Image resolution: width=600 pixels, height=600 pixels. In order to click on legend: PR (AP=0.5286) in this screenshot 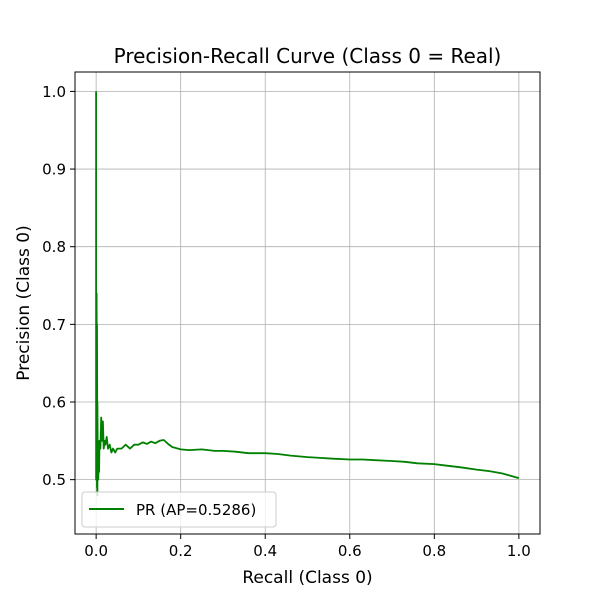, I will do `click(179, 509)`.